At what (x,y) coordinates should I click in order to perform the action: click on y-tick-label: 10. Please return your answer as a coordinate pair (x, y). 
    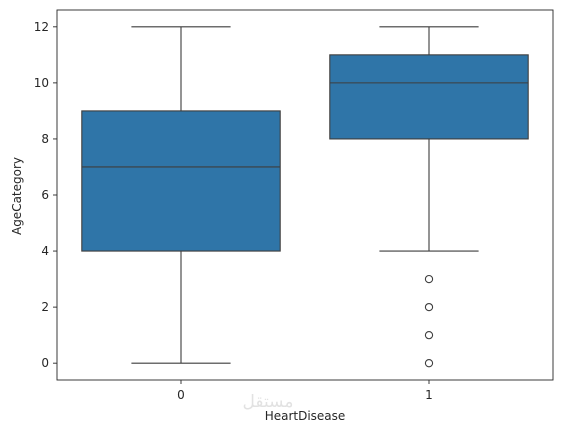
    Looking at the image, I should click on (41, 83).